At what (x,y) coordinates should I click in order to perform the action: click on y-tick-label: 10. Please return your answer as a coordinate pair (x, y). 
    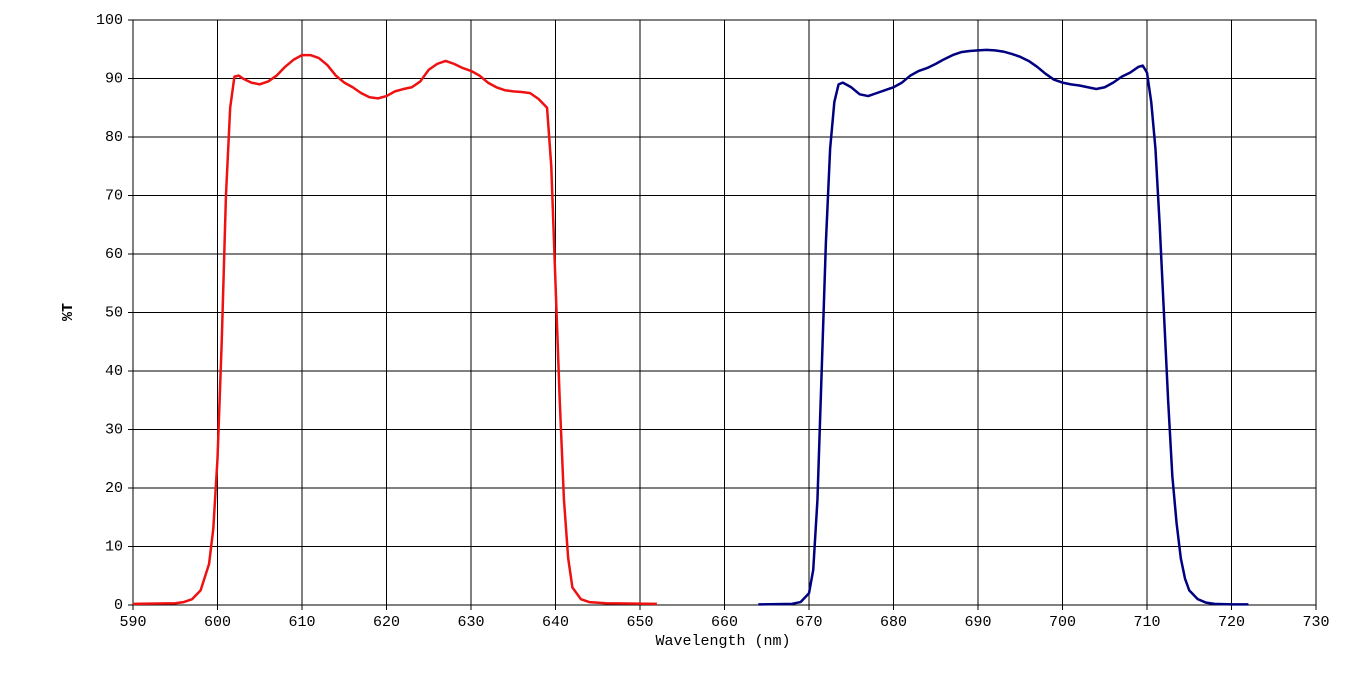
    Looking at the image, I should click on (114, 546).